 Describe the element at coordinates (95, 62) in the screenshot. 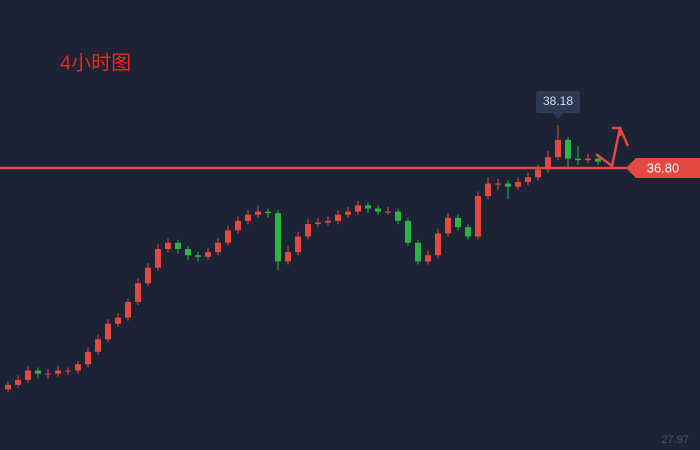

I see `chart-title: 4小时图` at that location.